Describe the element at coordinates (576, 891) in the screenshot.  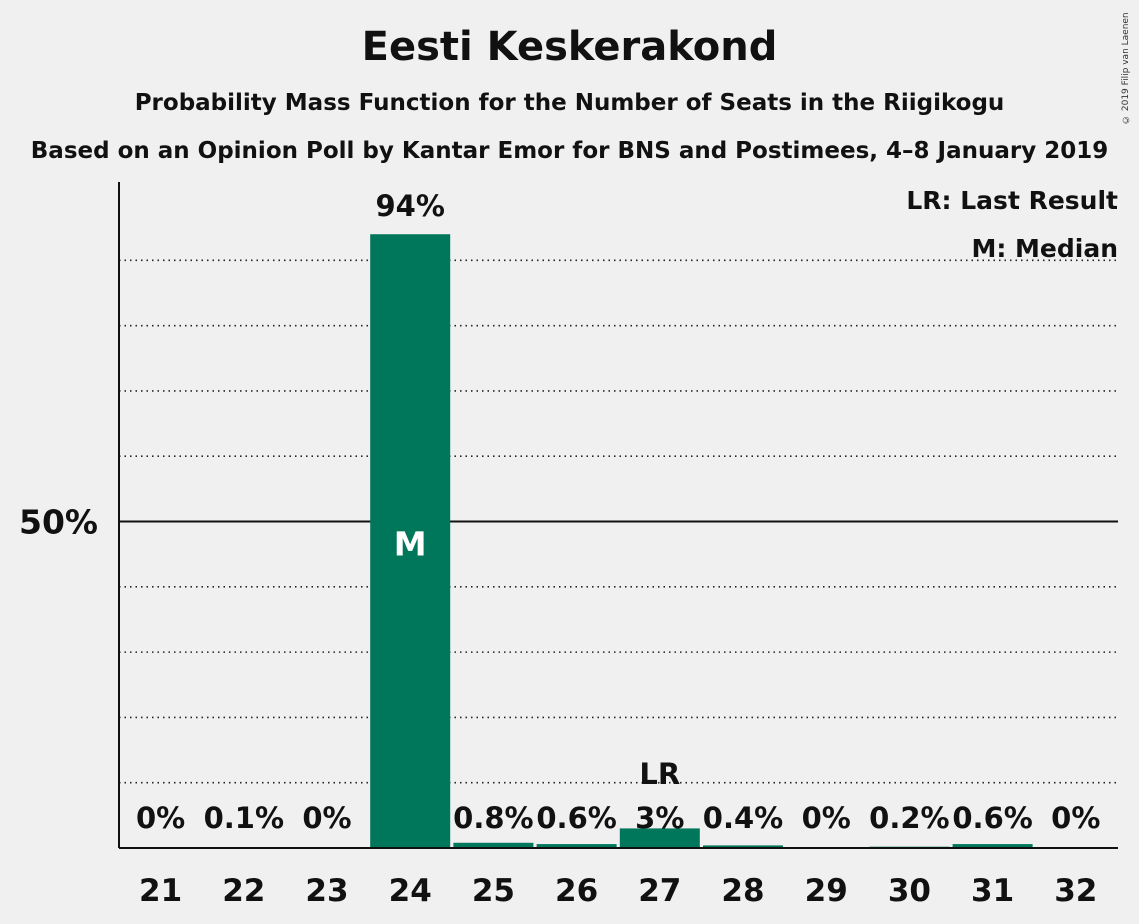
I see `x-tick-label-26: 26` at that location.